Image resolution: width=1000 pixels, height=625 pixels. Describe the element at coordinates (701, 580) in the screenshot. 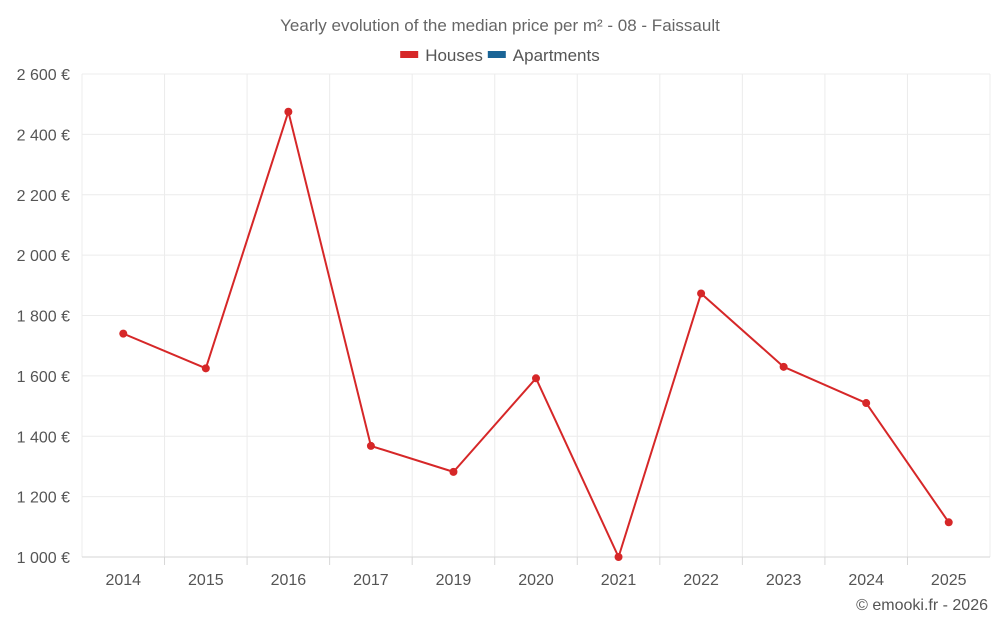

I see `x-tick-label: 2022` at that location.